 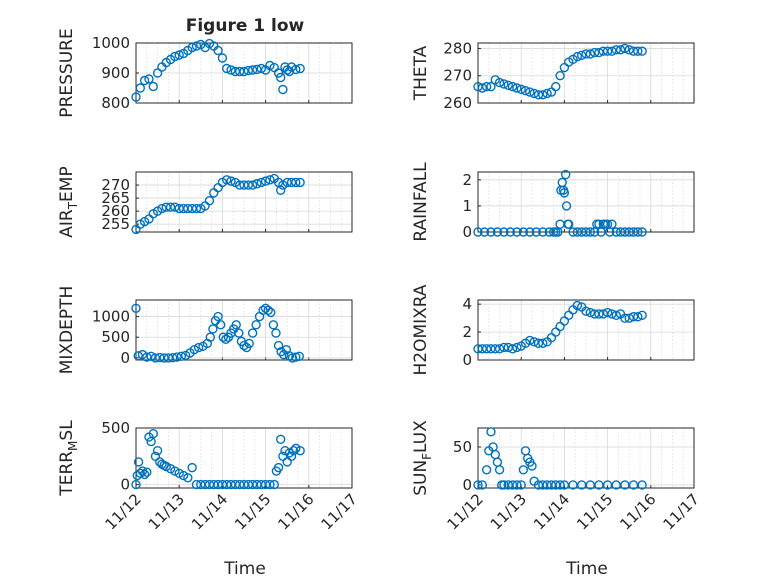 I want to click on y-tick-label: 255, so click(x=115, y=224).